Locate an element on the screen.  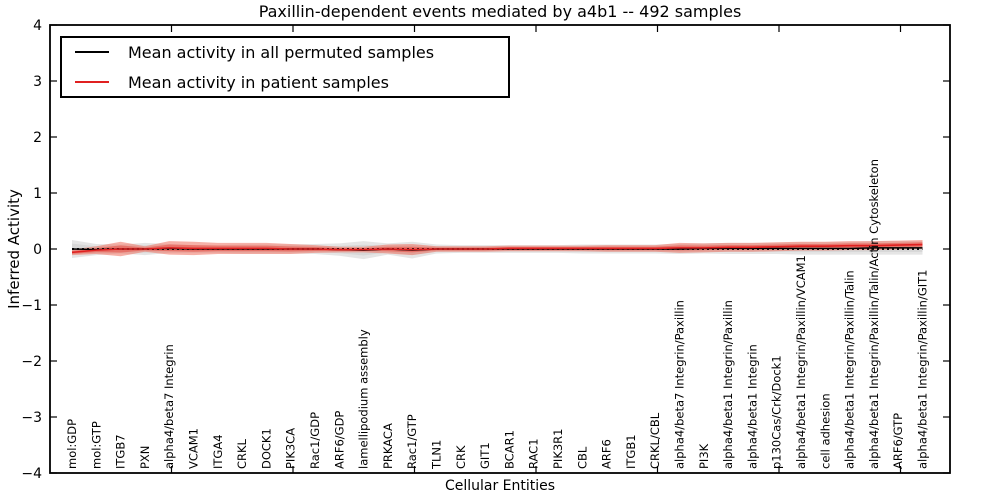
y-tick-label: −2 is located at coordinates (31, 362).